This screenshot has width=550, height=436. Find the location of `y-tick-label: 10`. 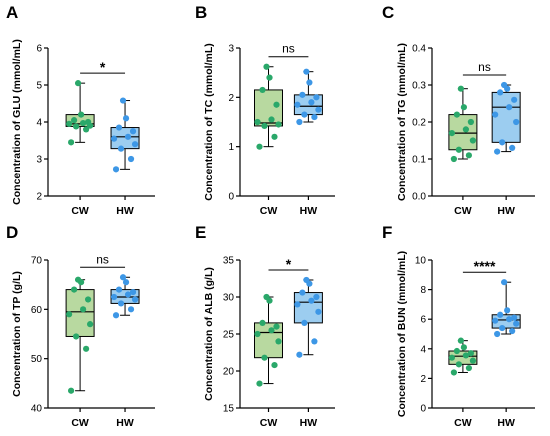

y-tick-label: 10 is located at coordinates (421, 261).